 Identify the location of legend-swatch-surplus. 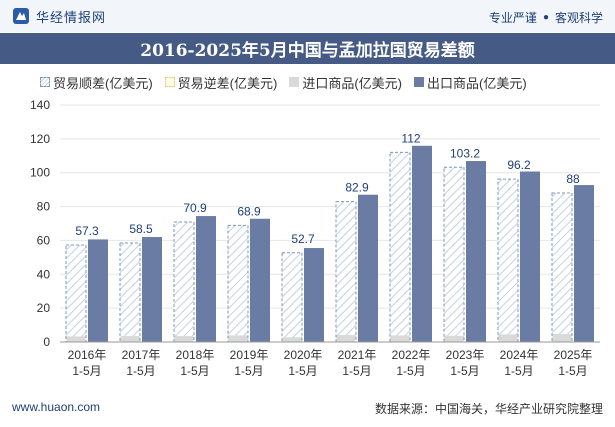
(45, 82).